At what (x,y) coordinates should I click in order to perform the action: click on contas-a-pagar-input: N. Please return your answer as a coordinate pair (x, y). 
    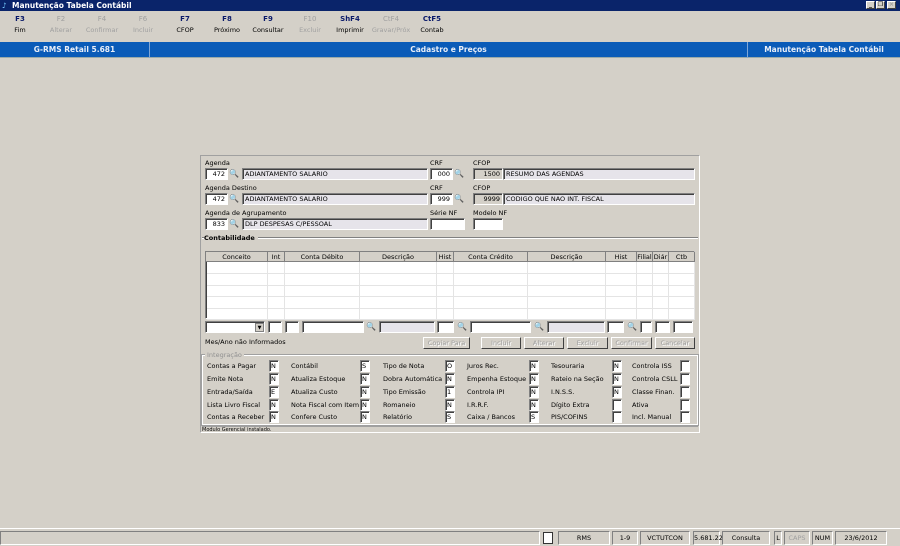
    Looking at the image, I should click on (274, 366).